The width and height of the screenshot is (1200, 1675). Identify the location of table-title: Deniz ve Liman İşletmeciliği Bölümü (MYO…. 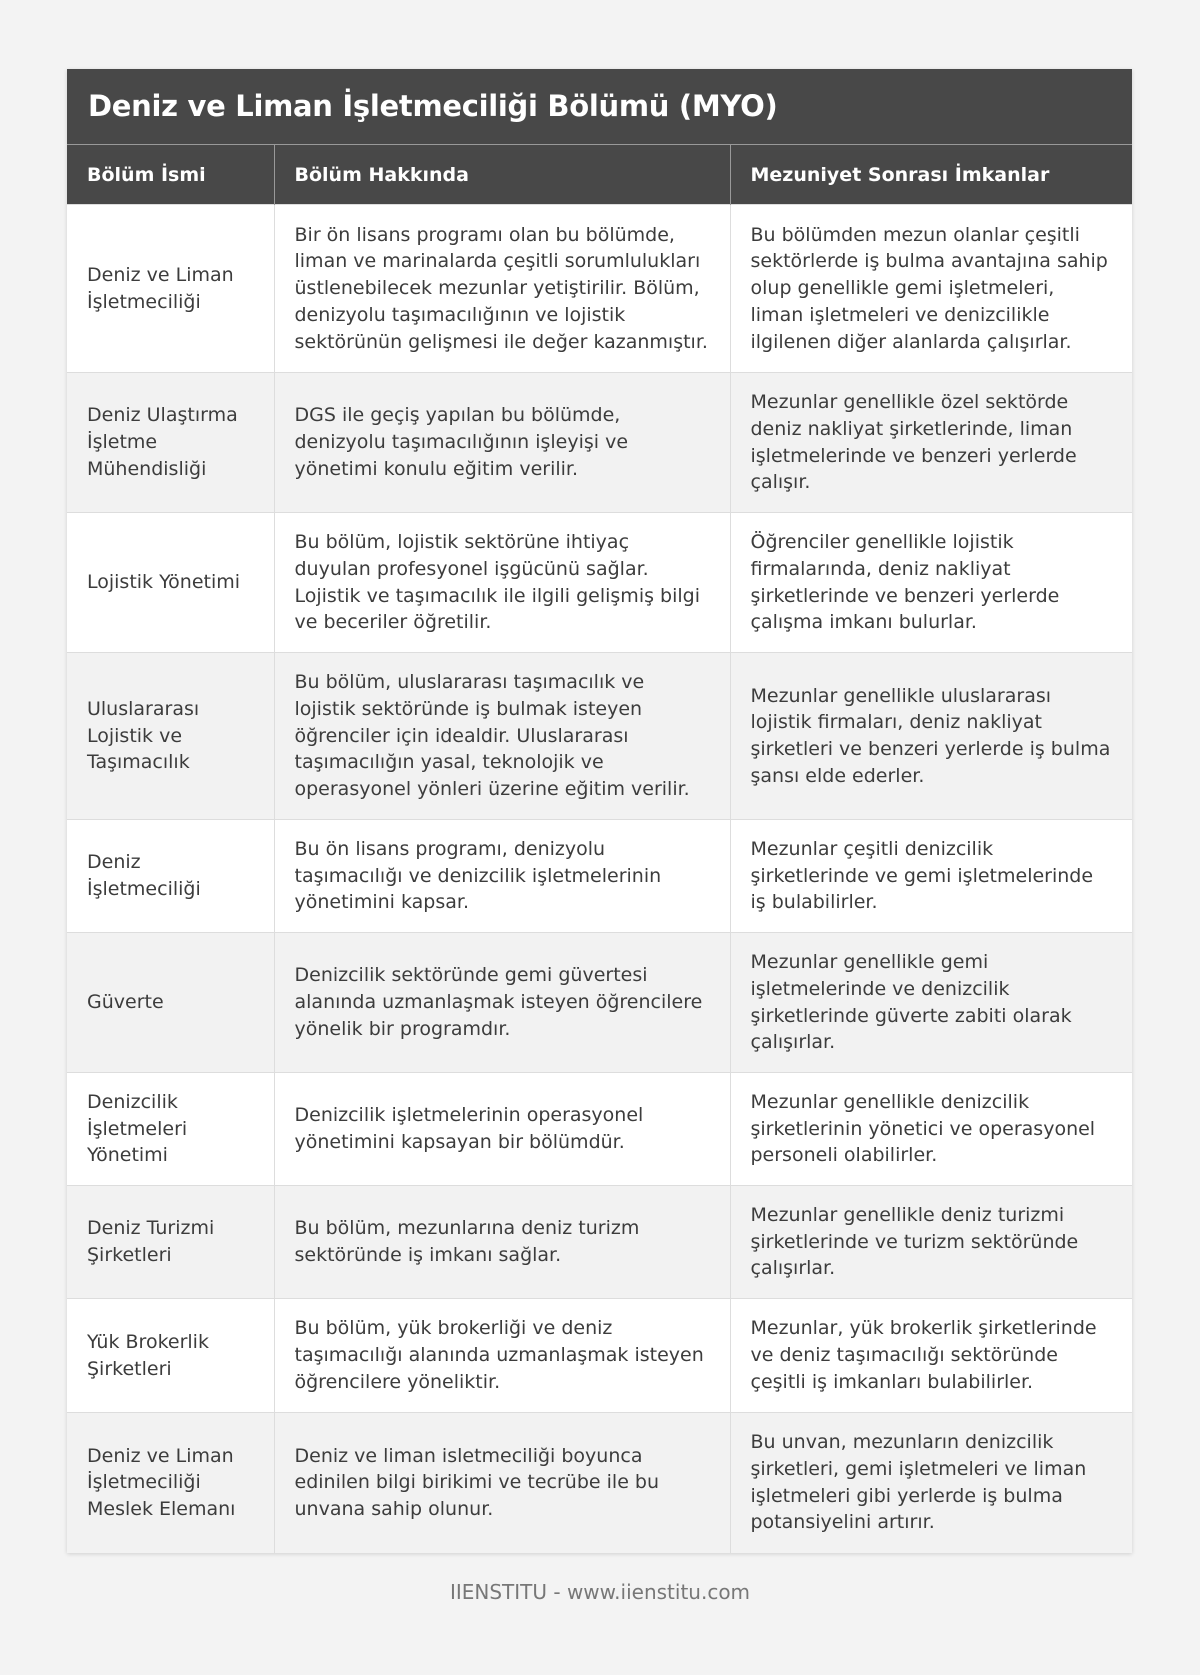
(599, 107).